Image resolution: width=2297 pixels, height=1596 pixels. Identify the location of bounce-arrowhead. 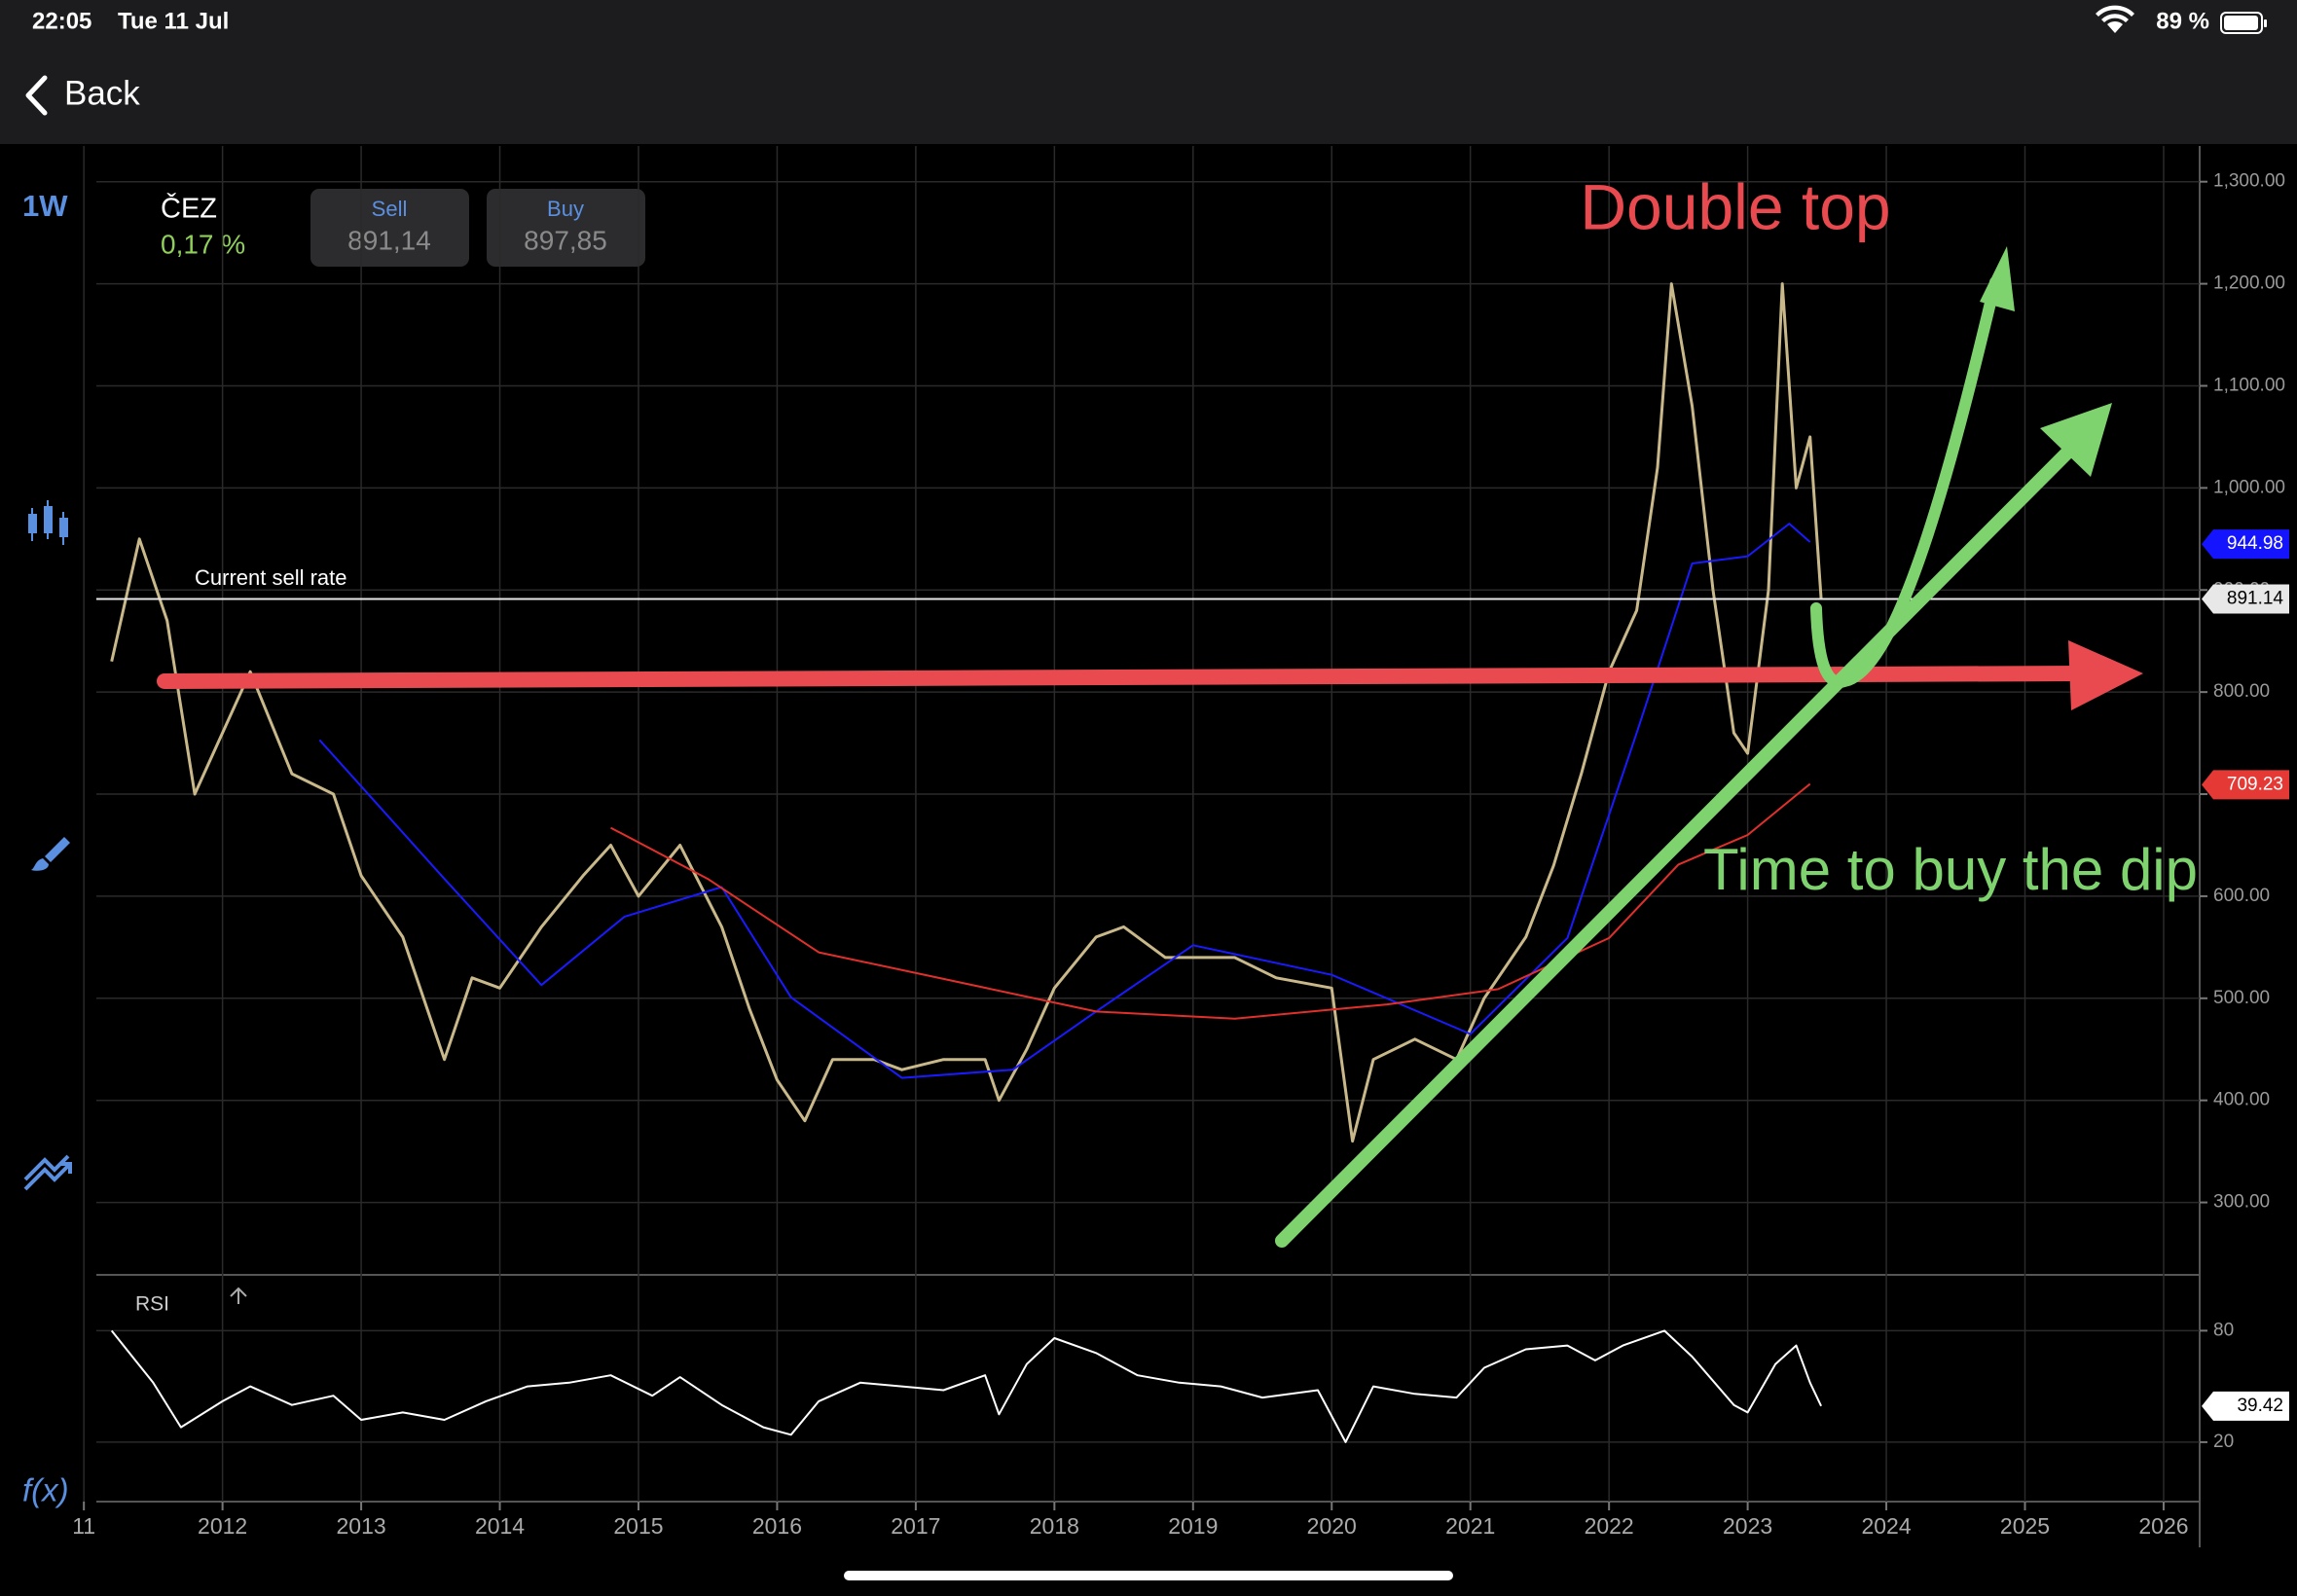
(1998, 278).